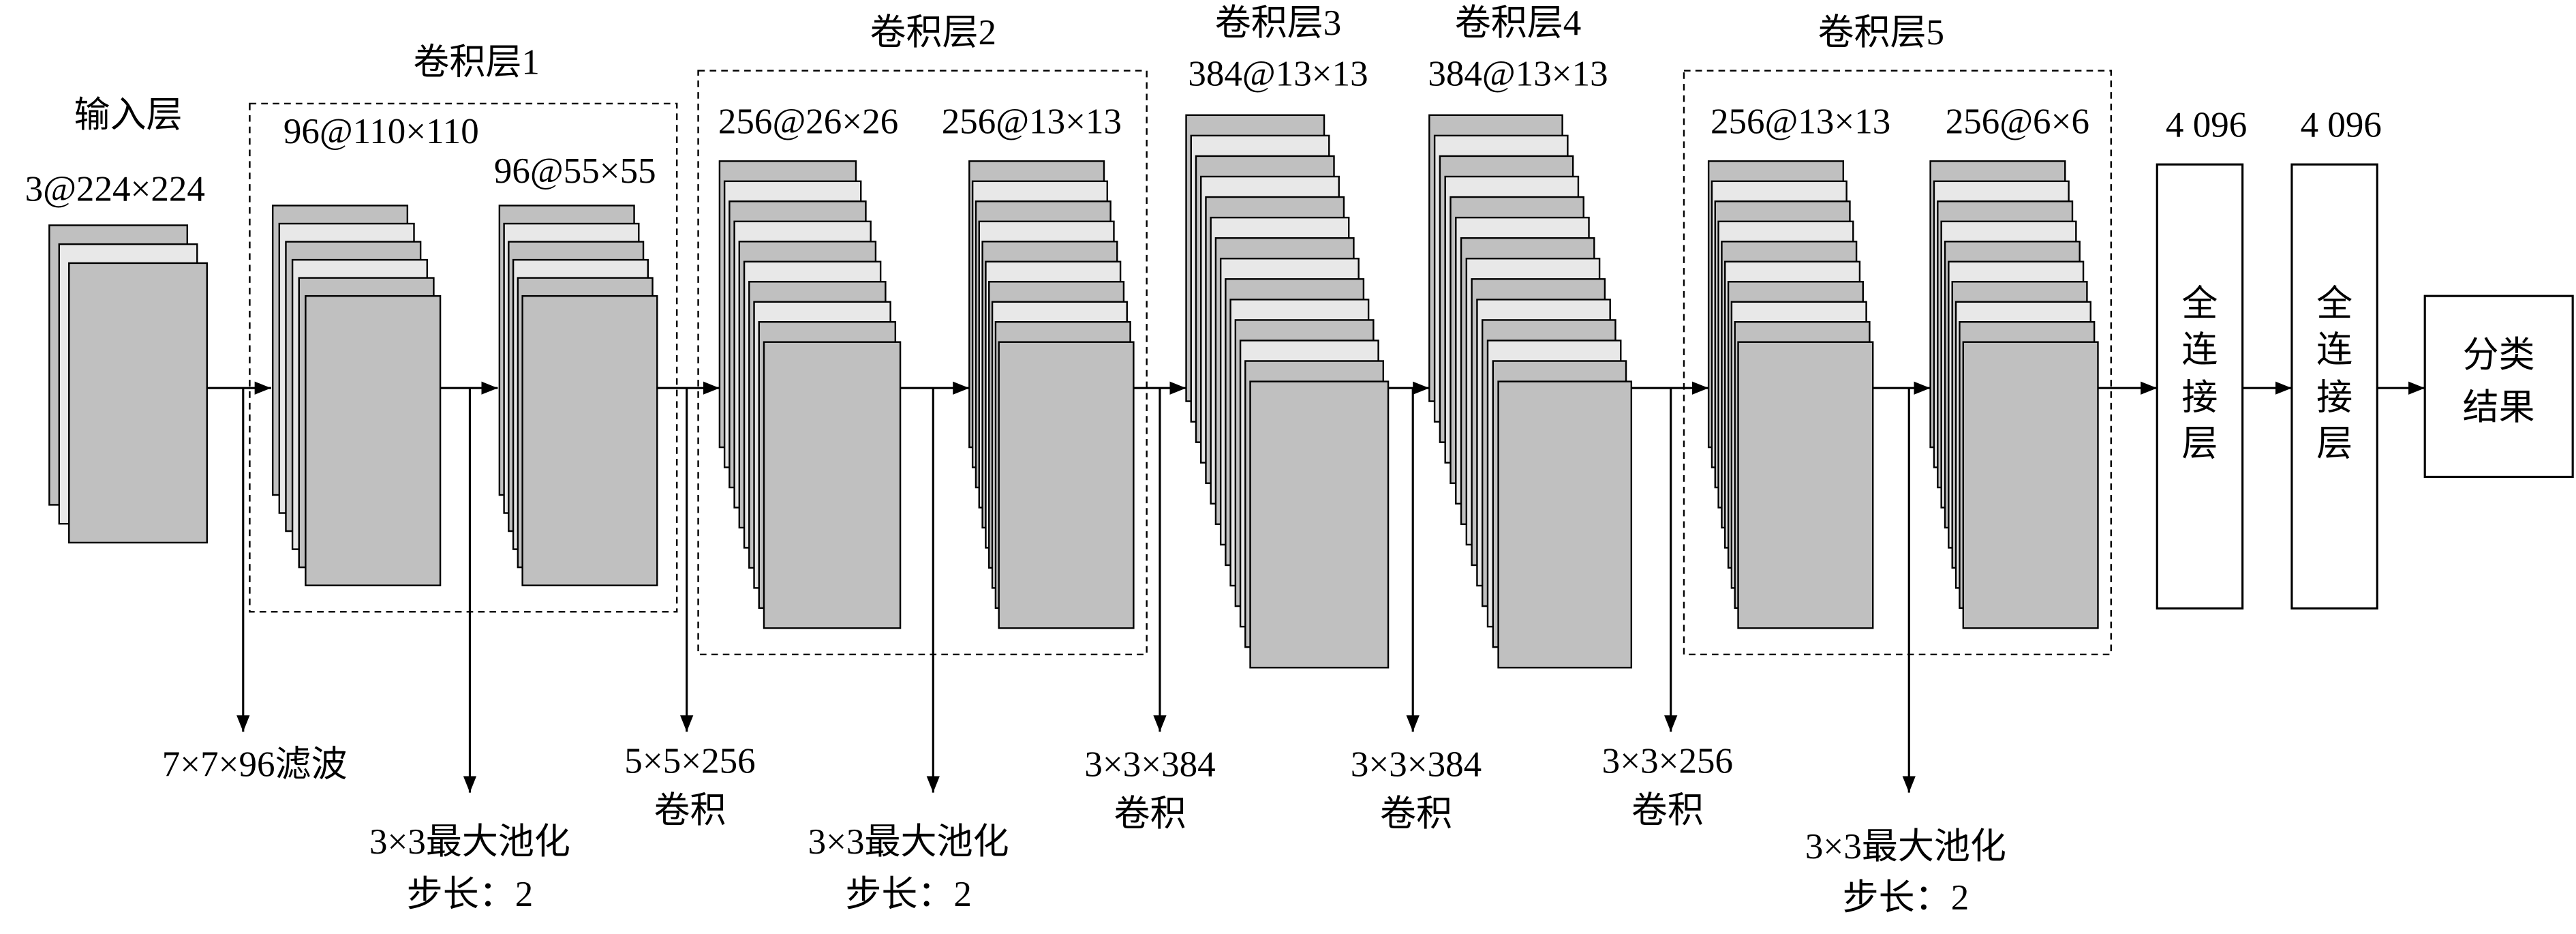  I want to click on layer-size: 3@224×224, so click(115, 189).